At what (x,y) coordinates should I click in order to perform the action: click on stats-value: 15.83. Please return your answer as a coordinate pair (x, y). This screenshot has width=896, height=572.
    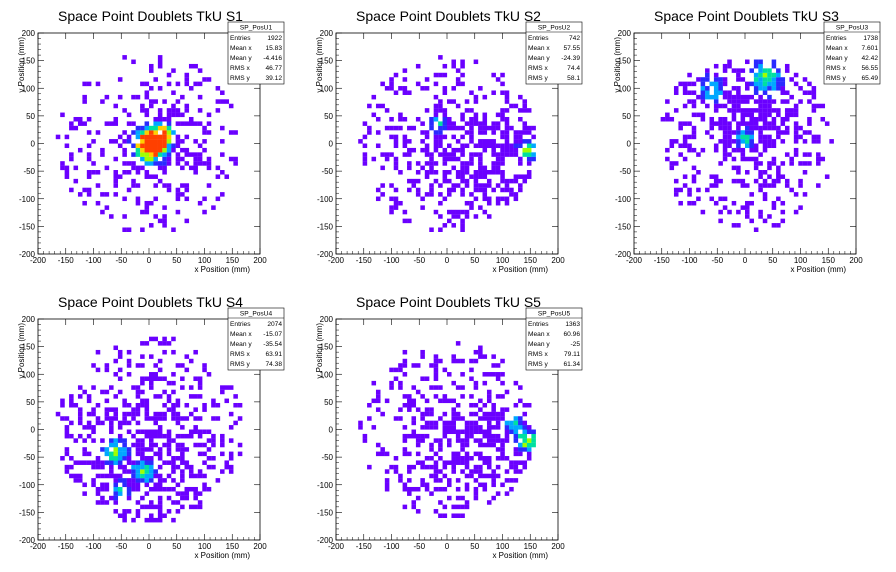
    Looking at the image, I should click on (273, 48).